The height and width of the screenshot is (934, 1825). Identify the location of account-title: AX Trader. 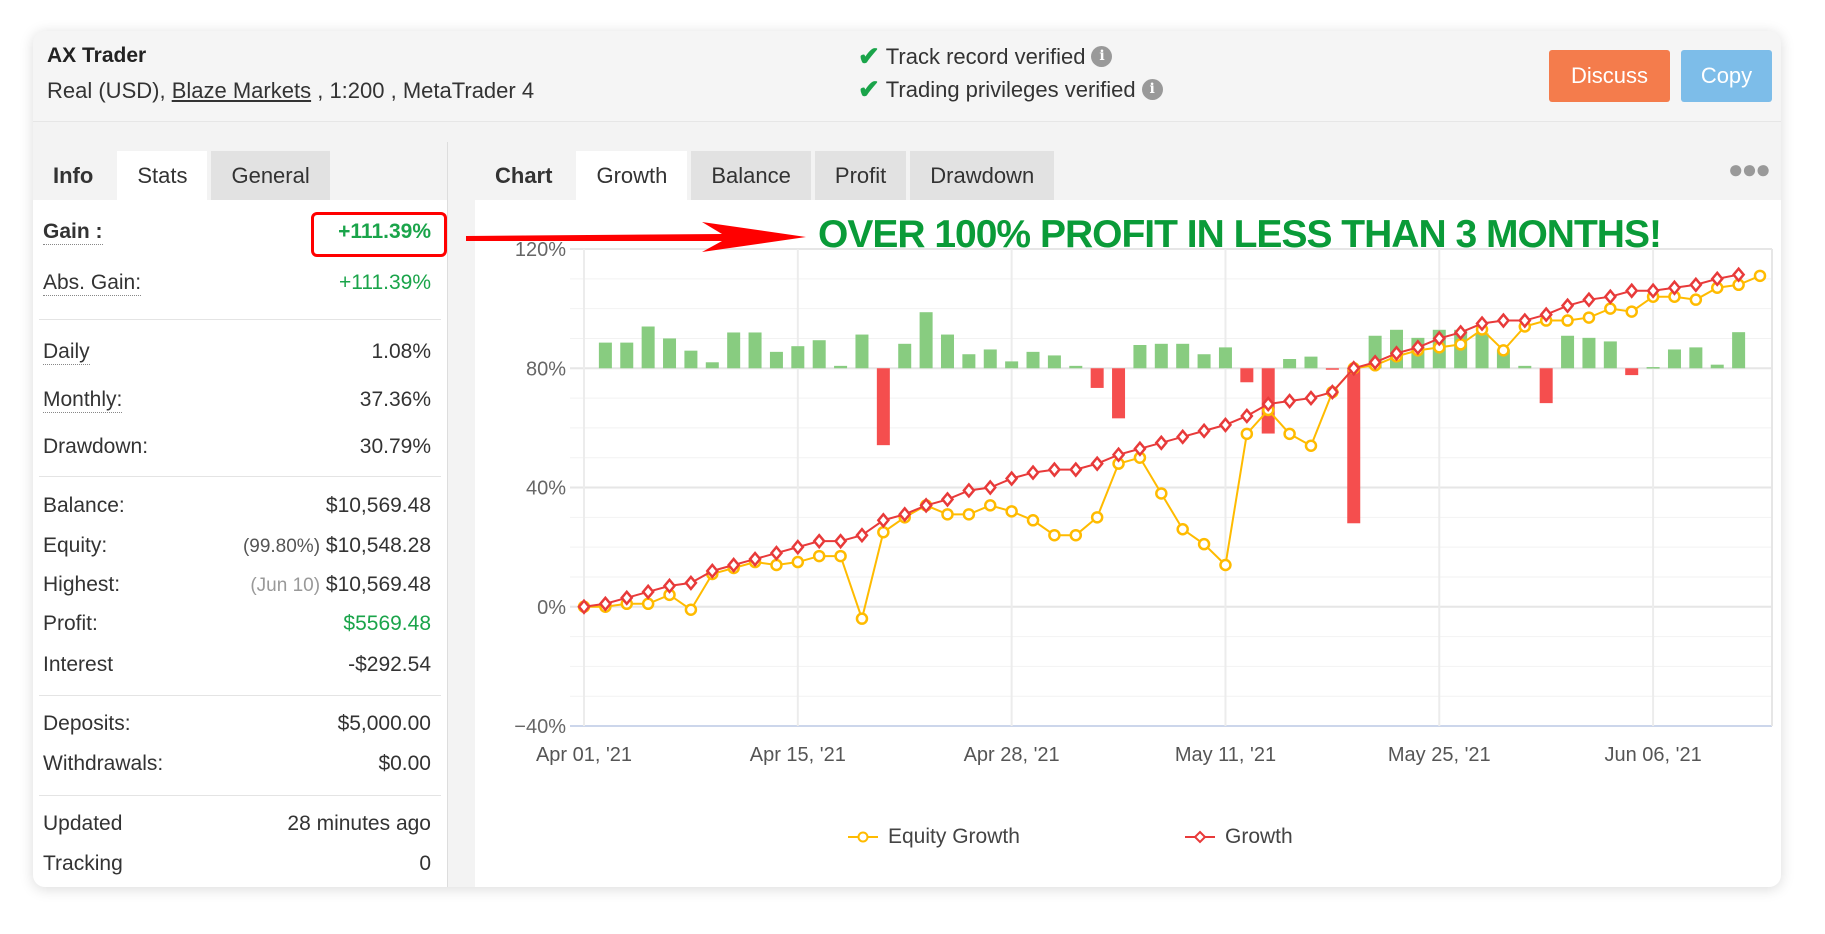
(97, 55).